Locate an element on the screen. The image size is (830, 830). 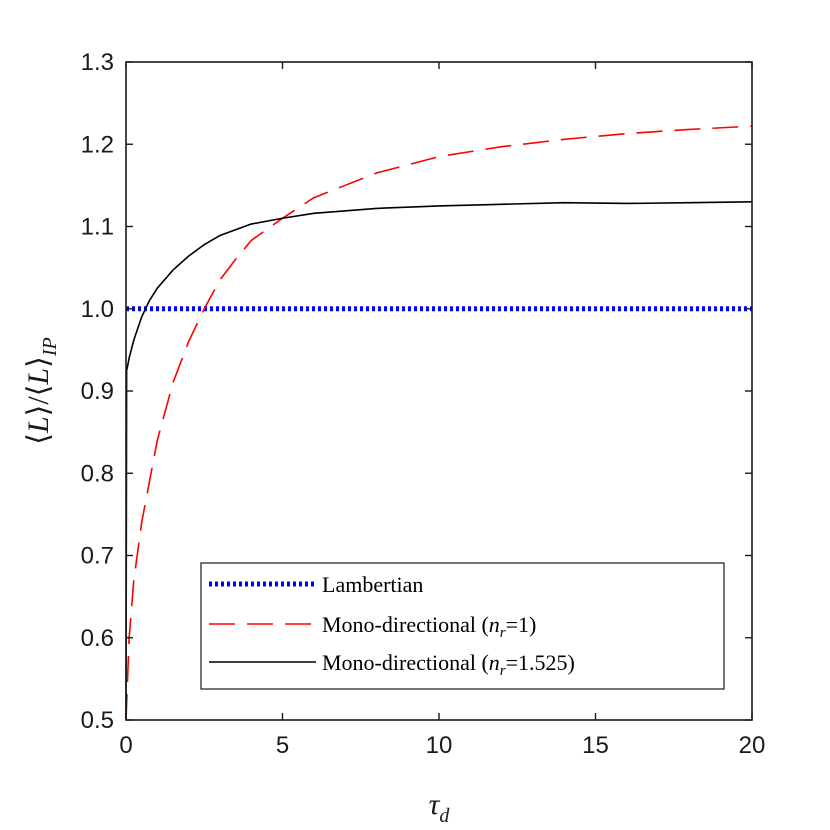
y-axis-title: ⟨L⟩/⟨L⟩IP is located at coordinates (41, 390).